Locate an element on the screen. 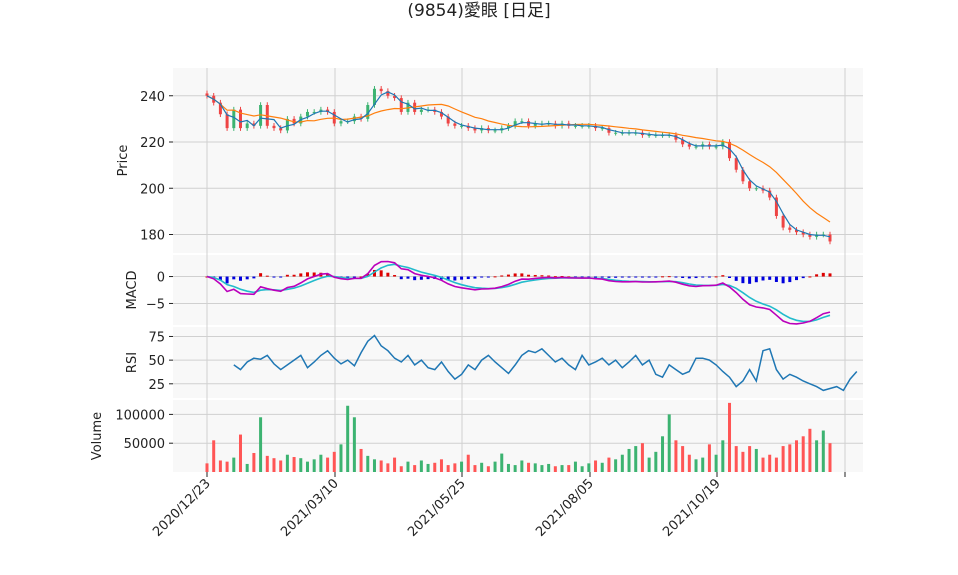 This screenshot has width=958, height=575. x-tick-label: 2020/12/23 is located at coordinates (182, 508).